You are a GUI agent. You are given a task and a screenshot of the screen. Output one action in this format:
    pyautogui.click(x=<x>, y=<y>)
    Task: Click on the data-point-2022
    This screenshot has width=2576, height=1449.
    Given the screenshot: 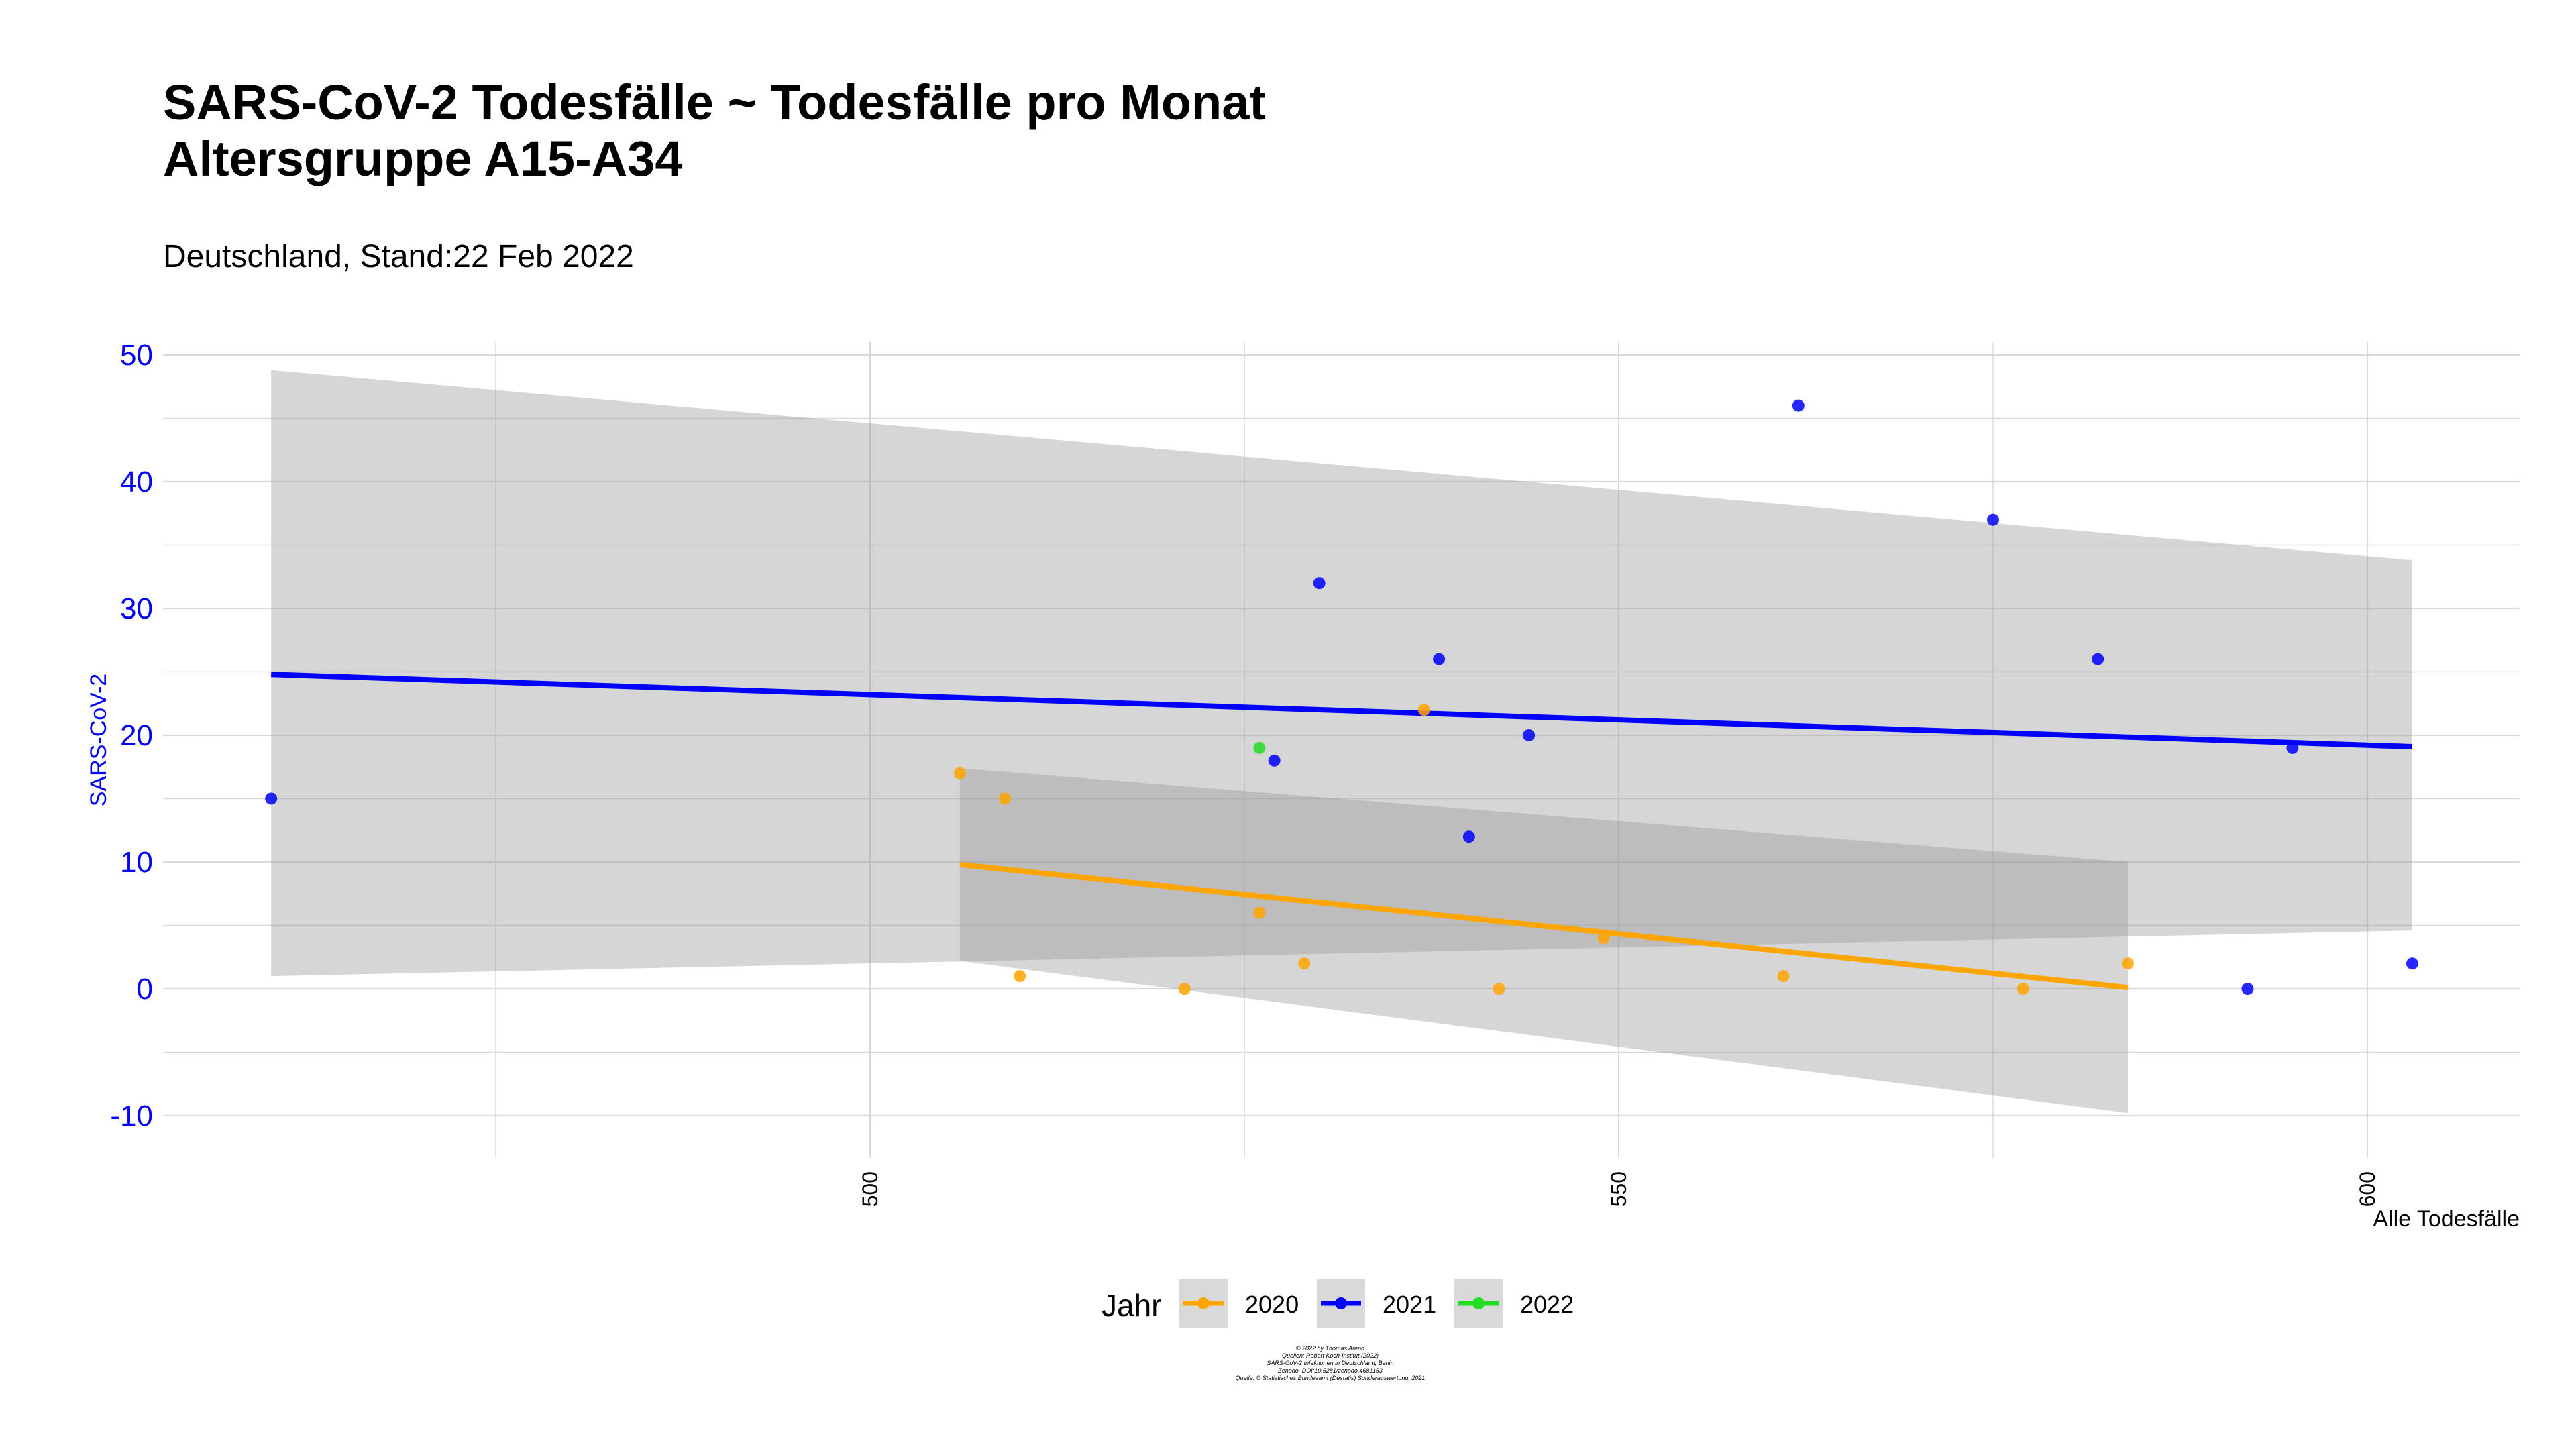 What is the action you would take?
    pyautogui.click(x=1259, y=747)
    